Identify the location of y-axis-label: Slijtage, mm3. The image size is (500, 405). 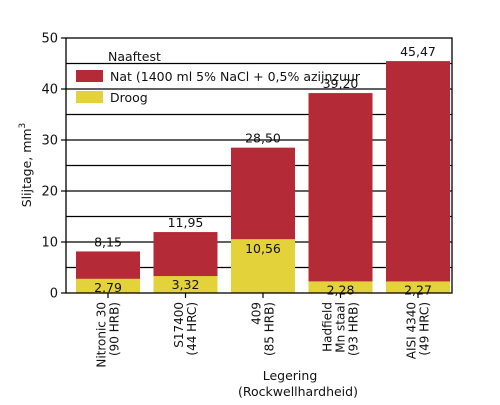
(26, 165).